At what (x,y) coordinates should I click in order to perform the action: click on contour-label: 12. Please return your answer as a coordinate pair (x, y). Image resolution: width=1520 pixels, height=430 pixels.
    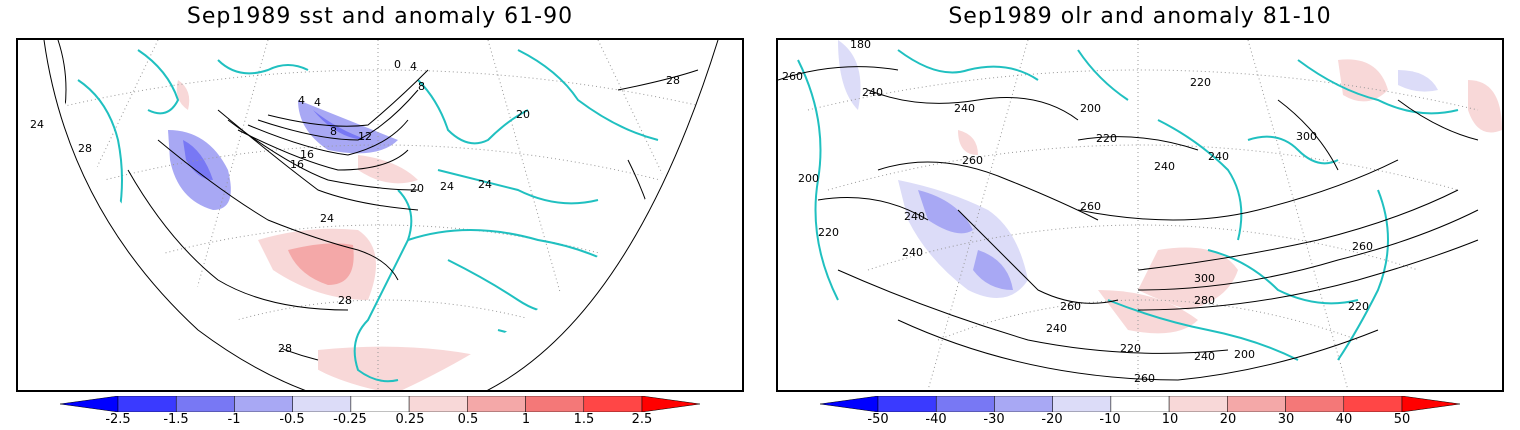
    Looking at the image, I should click on (365, 136).